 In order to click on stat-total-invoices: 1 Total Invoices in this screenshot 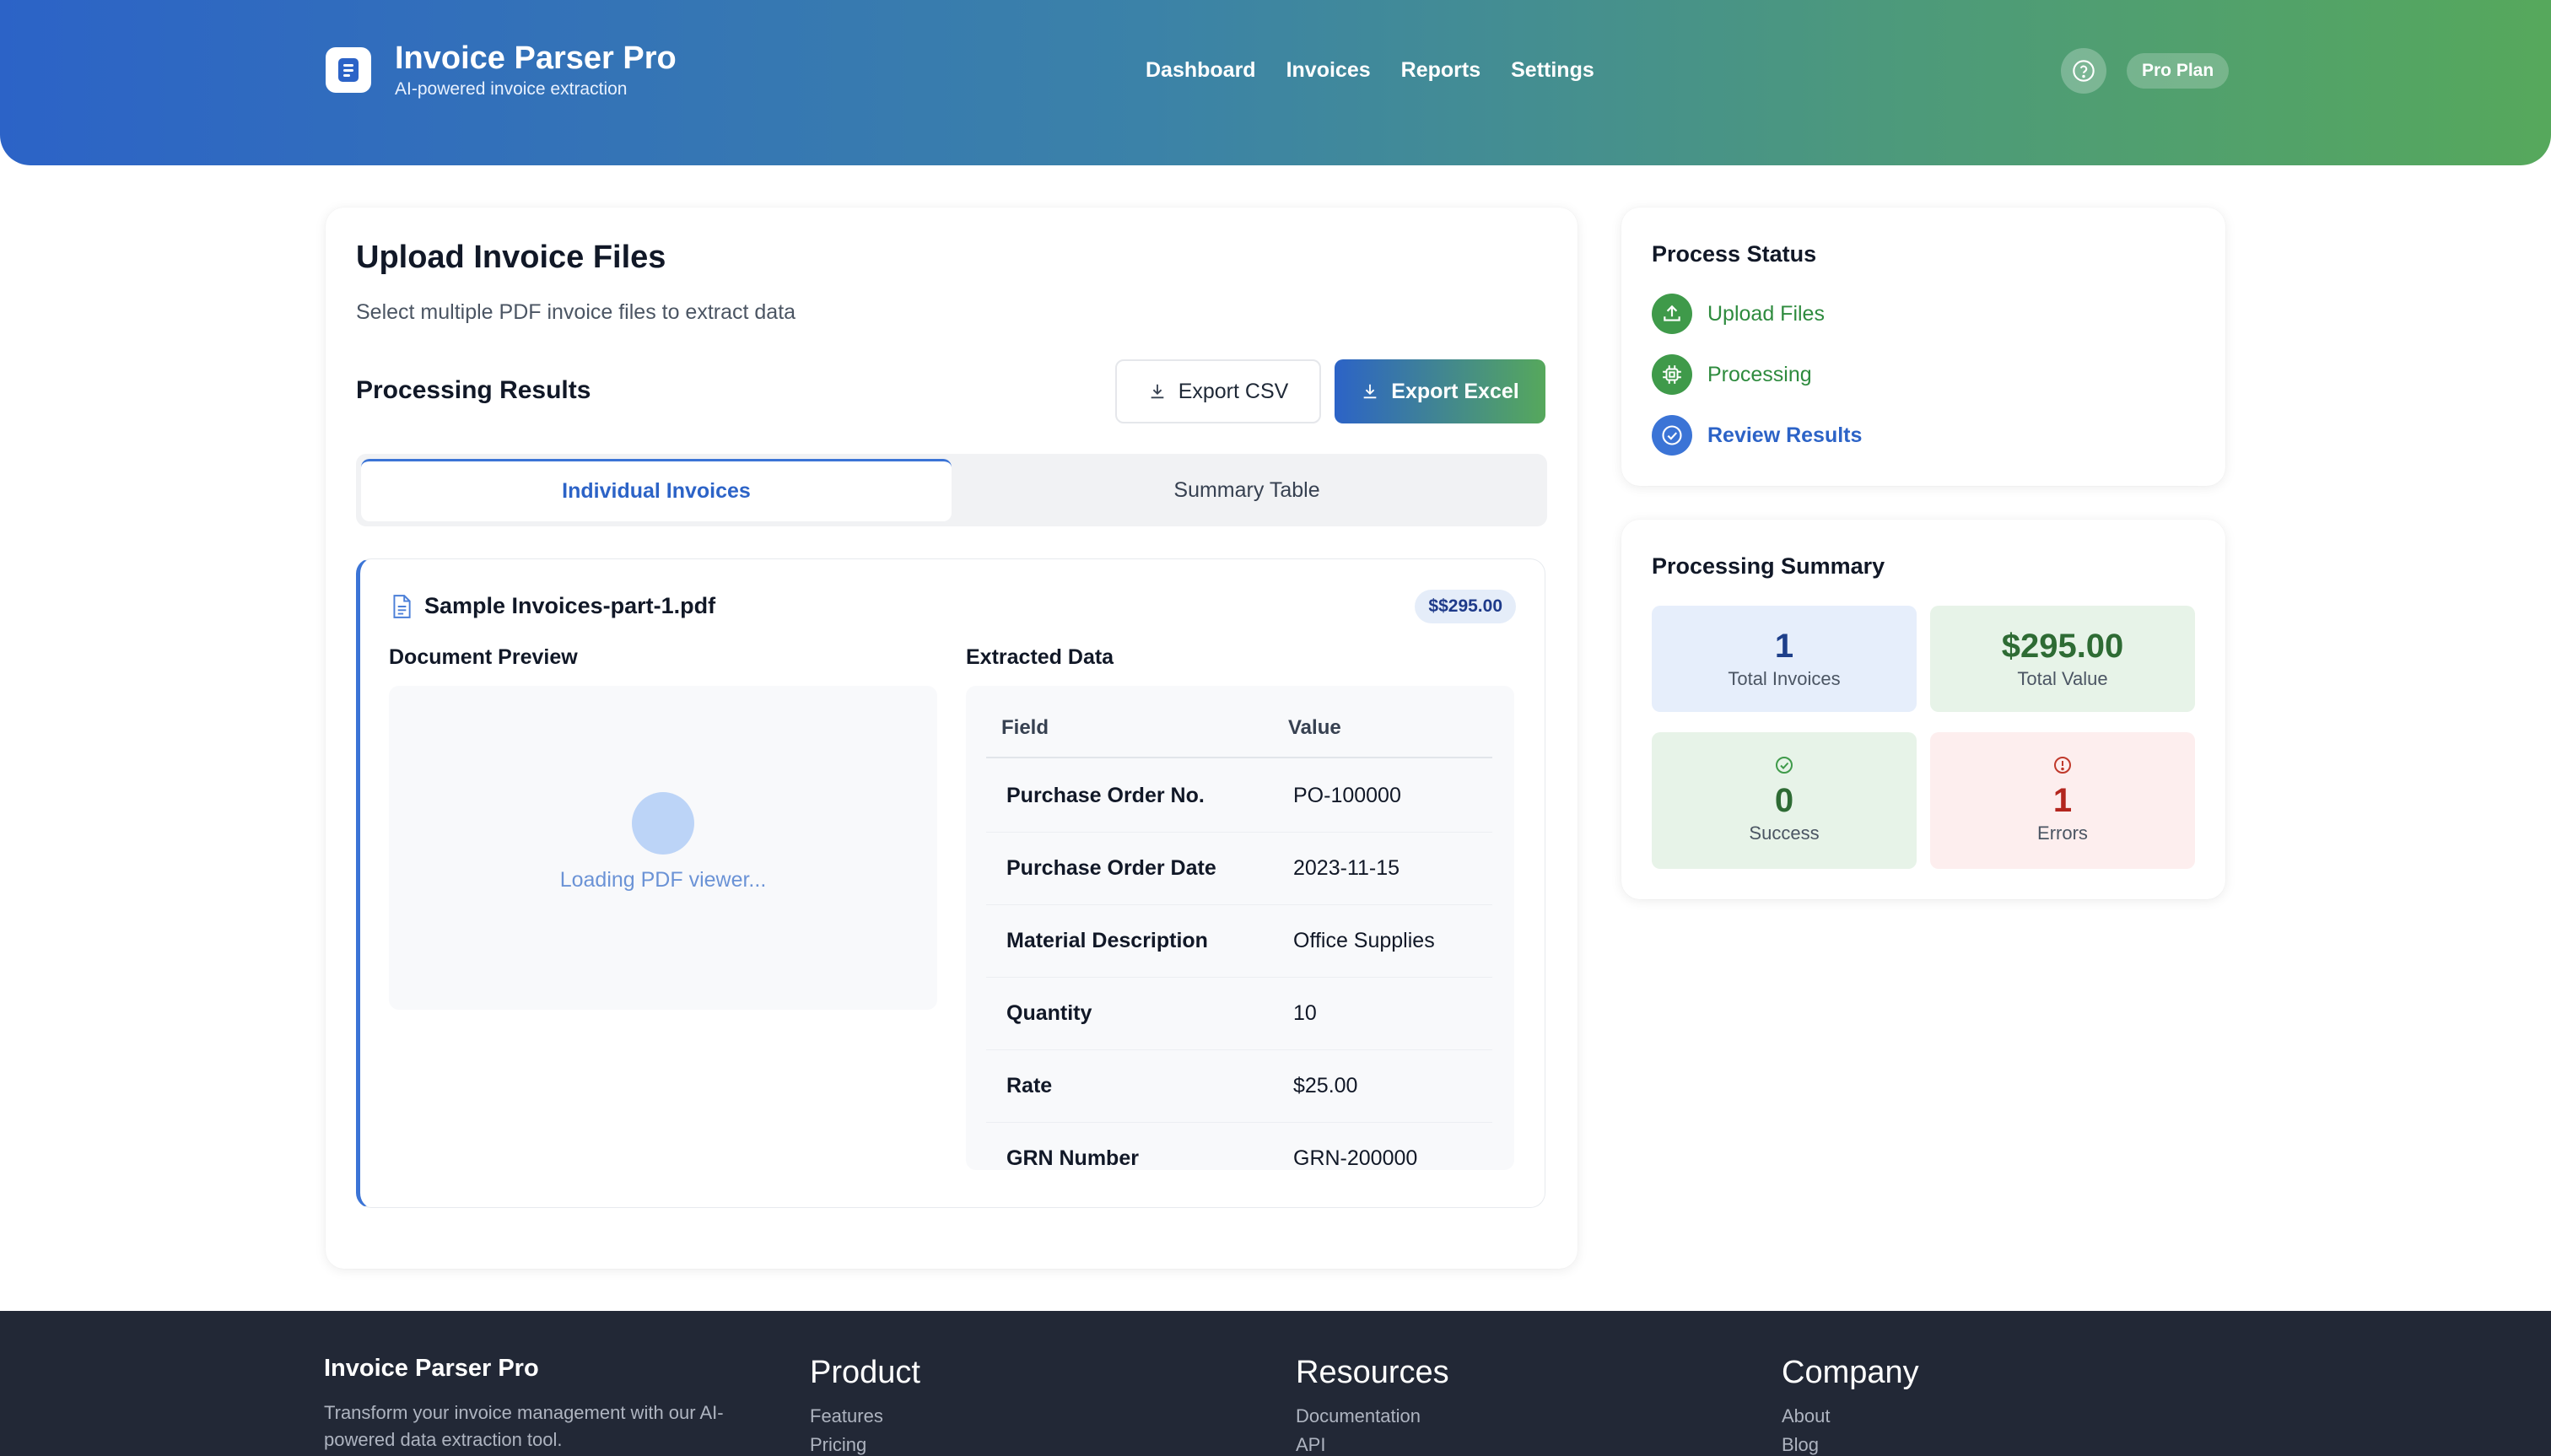, I will do `click(1784, 659)`.